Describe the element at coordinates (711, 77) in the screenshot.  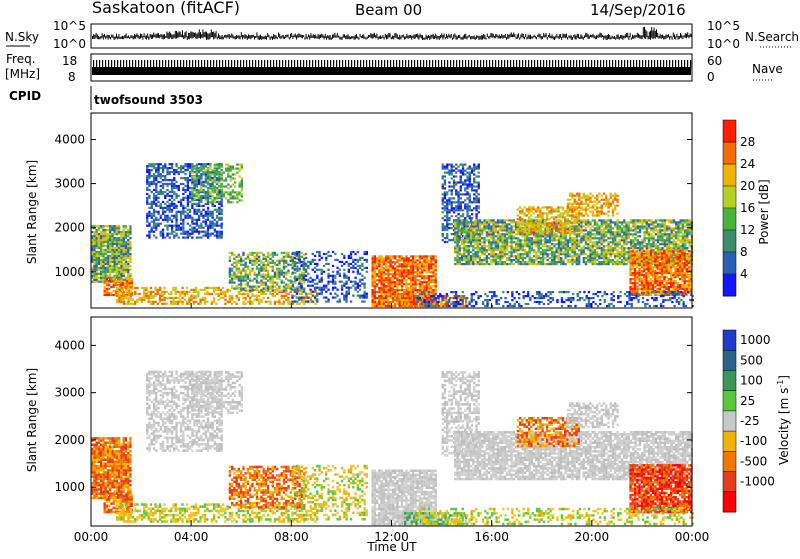
I see `nave-tick-bottom: 0` at that location.